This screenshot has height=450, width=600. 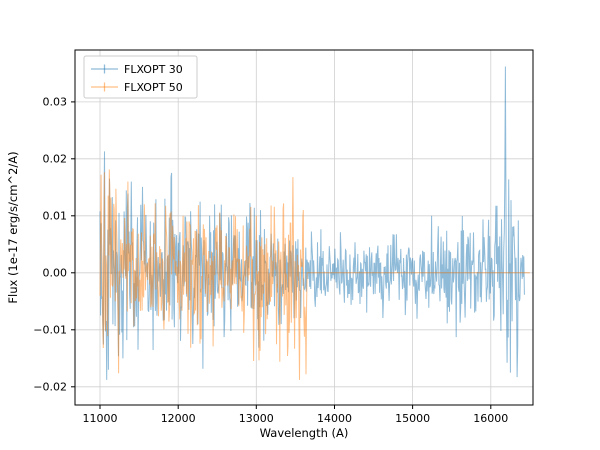 What do you see at coordinates (55, 159) in the screenshot?
I see `y-tick-label: 0.02` at bounding box center [55, 159].